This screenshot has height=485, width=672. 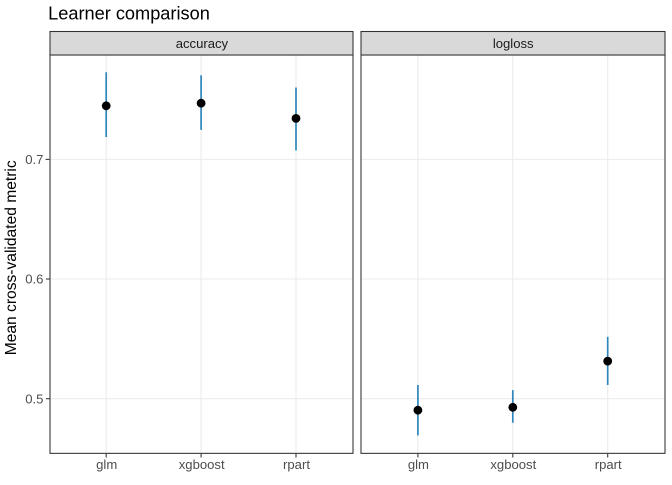 What do you see at coordinates (513, 43) in the screenshot?
I see `svg-text: logloss` at bounding box center [513, 43].